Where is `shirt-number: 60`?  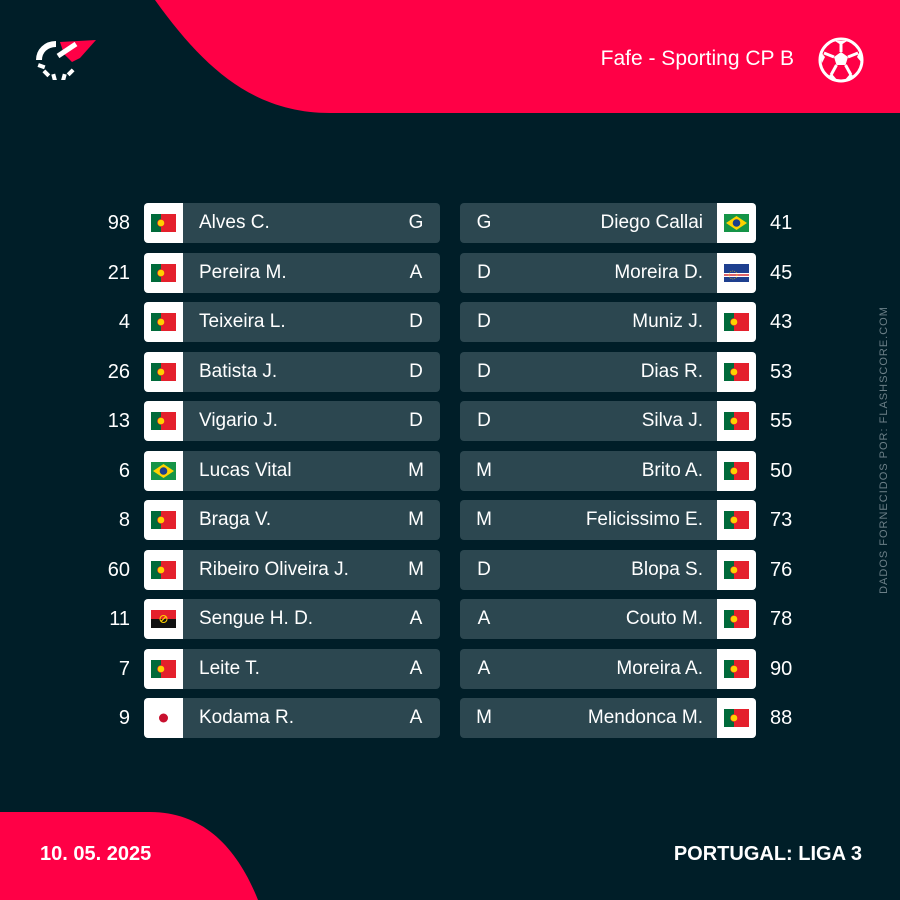
shirt-number: 60 is located at coordinates (118, 570).